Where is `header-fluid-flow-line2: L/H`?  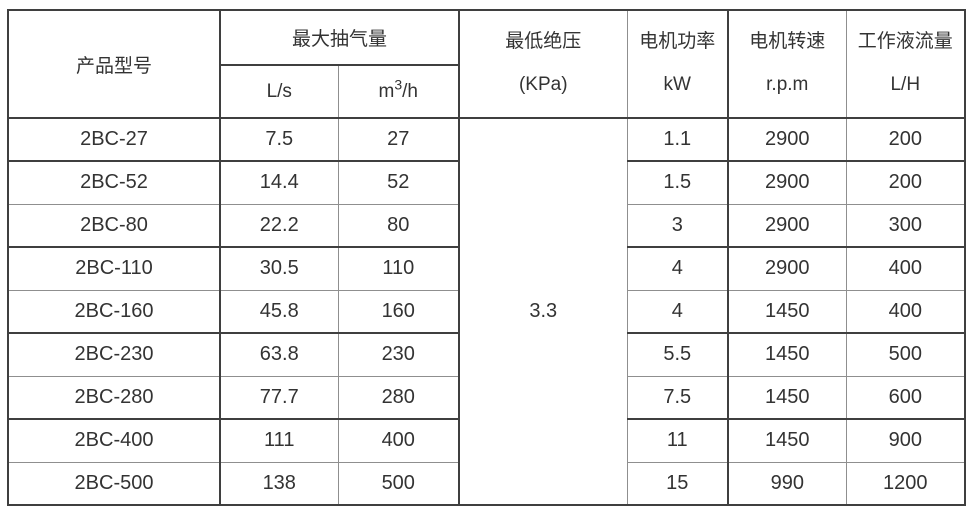 header-fluid-flow-line2: L/H is located at coordinates (905, 84).